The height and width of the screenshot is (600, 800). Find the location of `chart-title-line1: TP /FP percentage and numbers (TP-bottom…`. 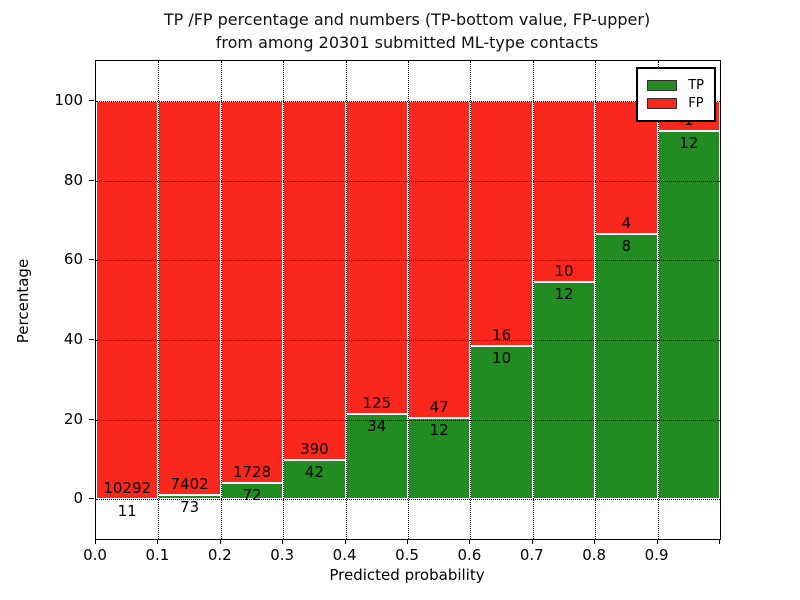

chart-title-line1: TP /FP percentage and numbers (TP-bottom… is located at coordinates (407, 19).